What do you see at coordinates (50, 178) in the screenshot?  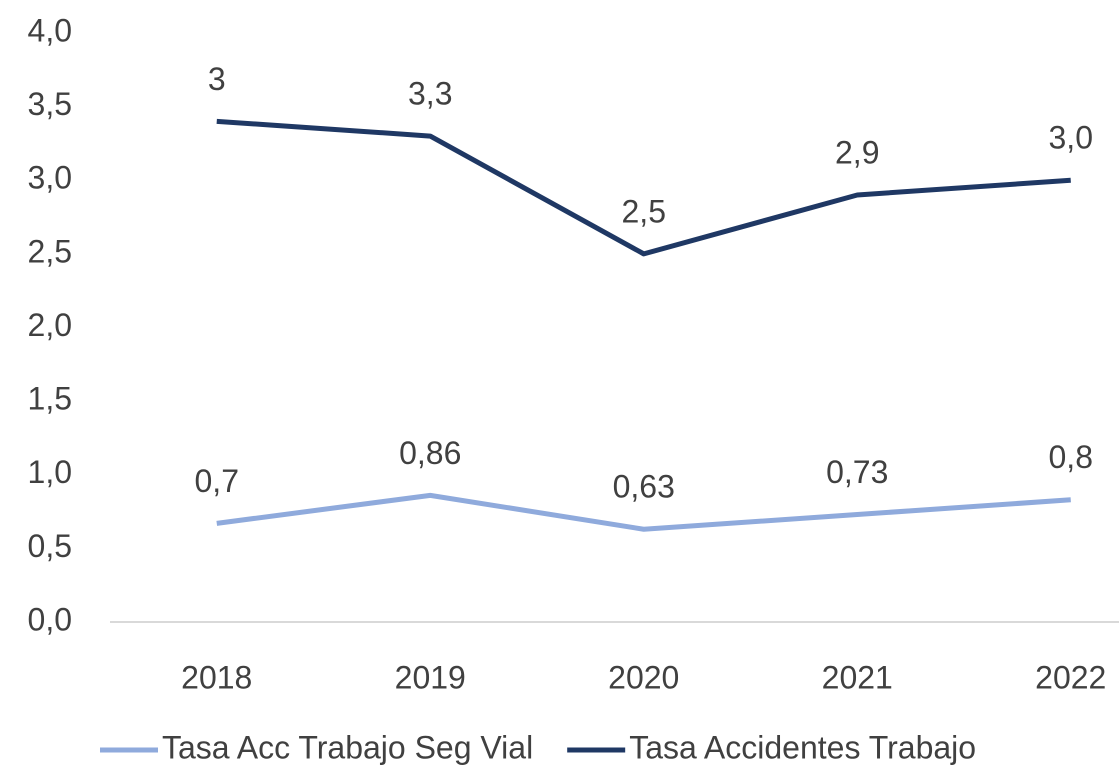 I see `y-tick-label: 3,0` at bounding box center [50, 178].